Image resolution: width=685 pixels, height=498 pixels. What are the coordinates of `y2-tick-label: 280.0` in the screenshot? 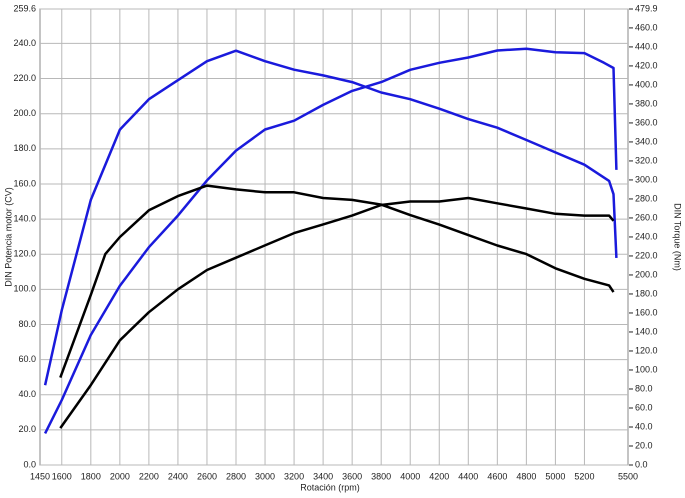 It's located at (646, 198).